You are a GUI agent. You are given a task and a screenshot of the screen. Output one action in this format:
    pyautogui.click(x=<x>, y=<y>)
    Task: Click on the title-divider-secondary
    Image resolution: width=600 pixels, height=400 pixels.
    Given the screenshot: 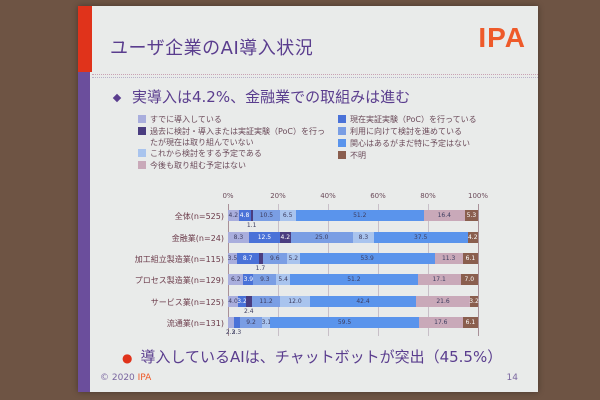 What is the action you would take?
    pyautogui.click(x=315, y=77)
    